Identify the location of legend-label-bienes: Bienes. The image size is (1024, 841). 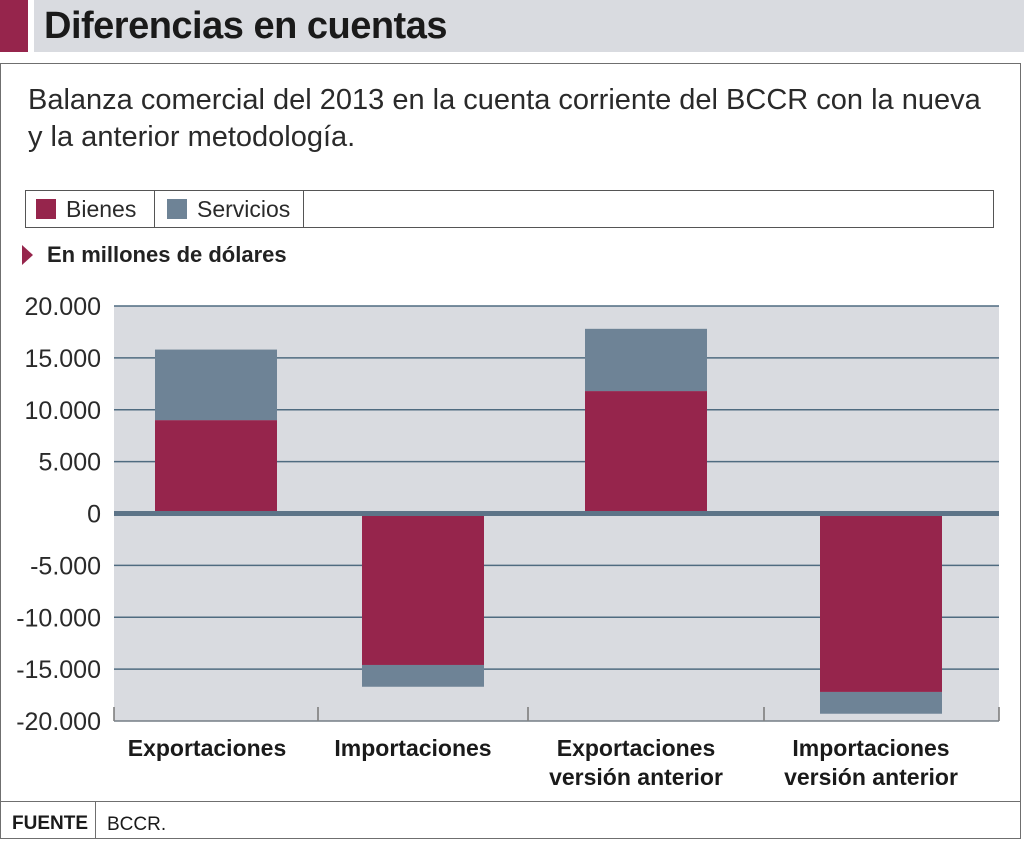
(101, 208).